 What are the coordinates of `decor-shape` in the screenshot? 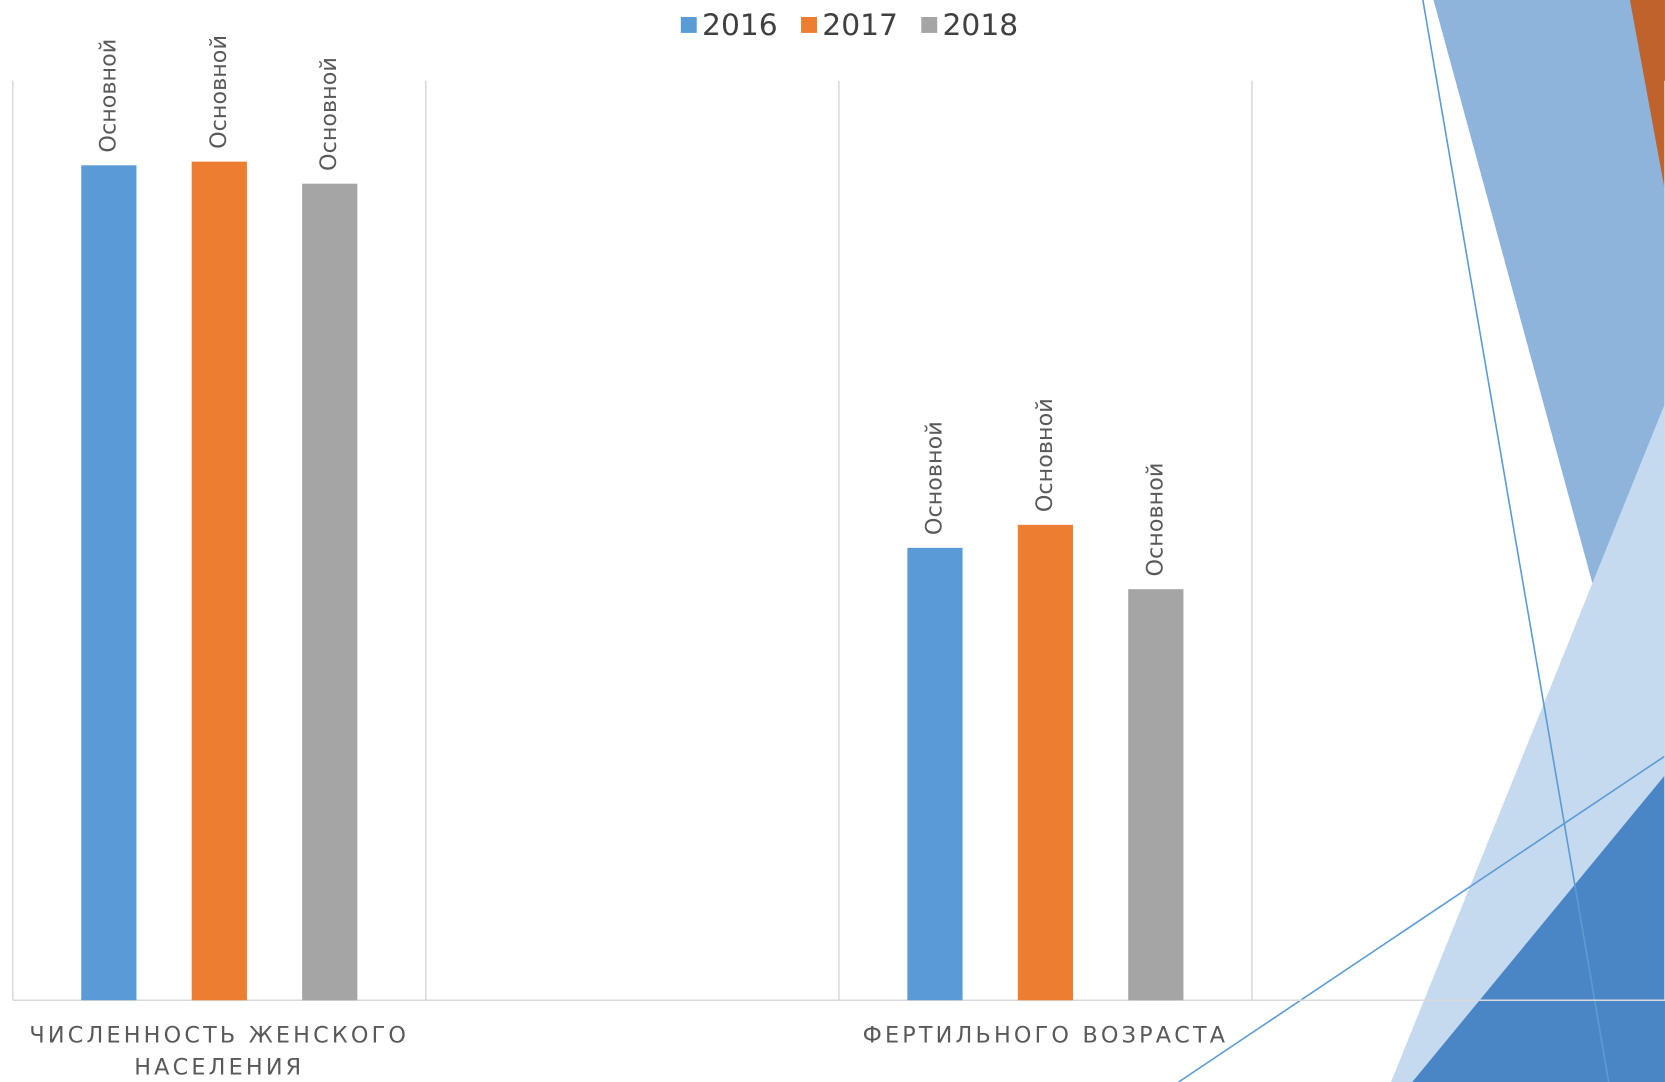 It's located at (1647, 96).